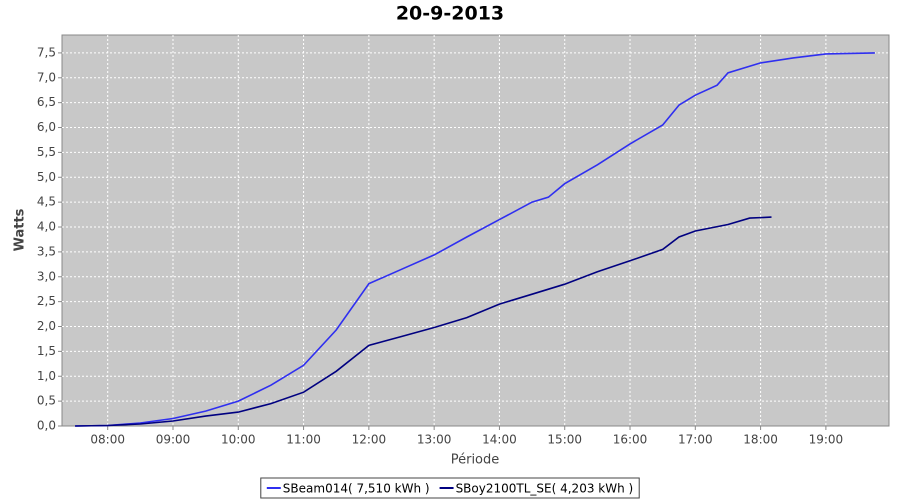 The height and width of the screenshot is (500, 900). I want to click on y-tick-label: 7,5, so click(46, 52).